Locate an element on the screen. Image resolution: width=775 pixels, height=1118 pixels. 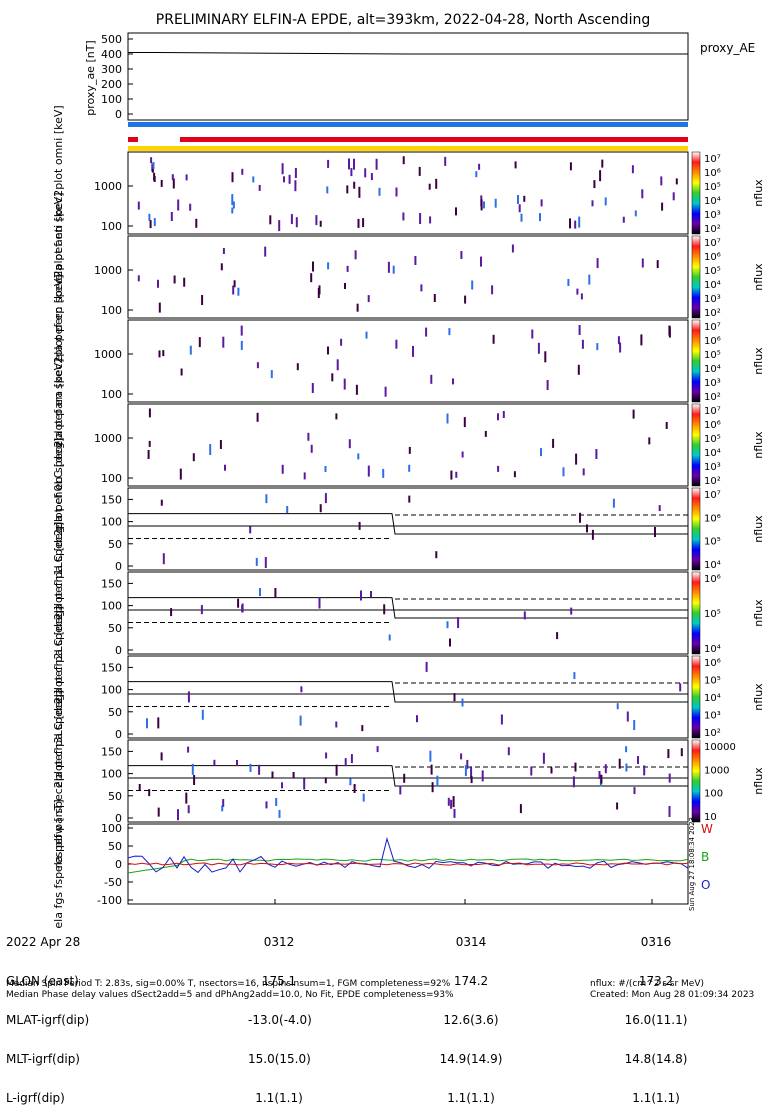
colorbar-tick-label: 10² is located at coordinates (712, 733).